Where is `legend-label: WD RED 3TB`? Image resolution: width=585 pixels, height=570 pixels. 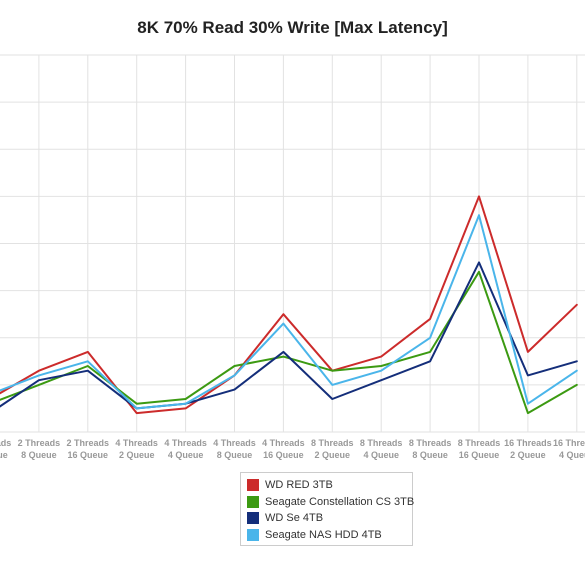
legend-label: WD RED 3TB is located at coordinates (299, 485).